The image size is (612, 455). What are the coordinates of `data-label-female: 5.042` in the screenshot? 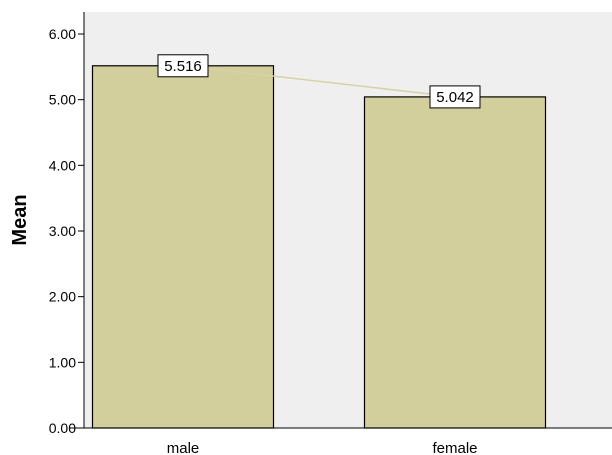 It's located at (455, 97).